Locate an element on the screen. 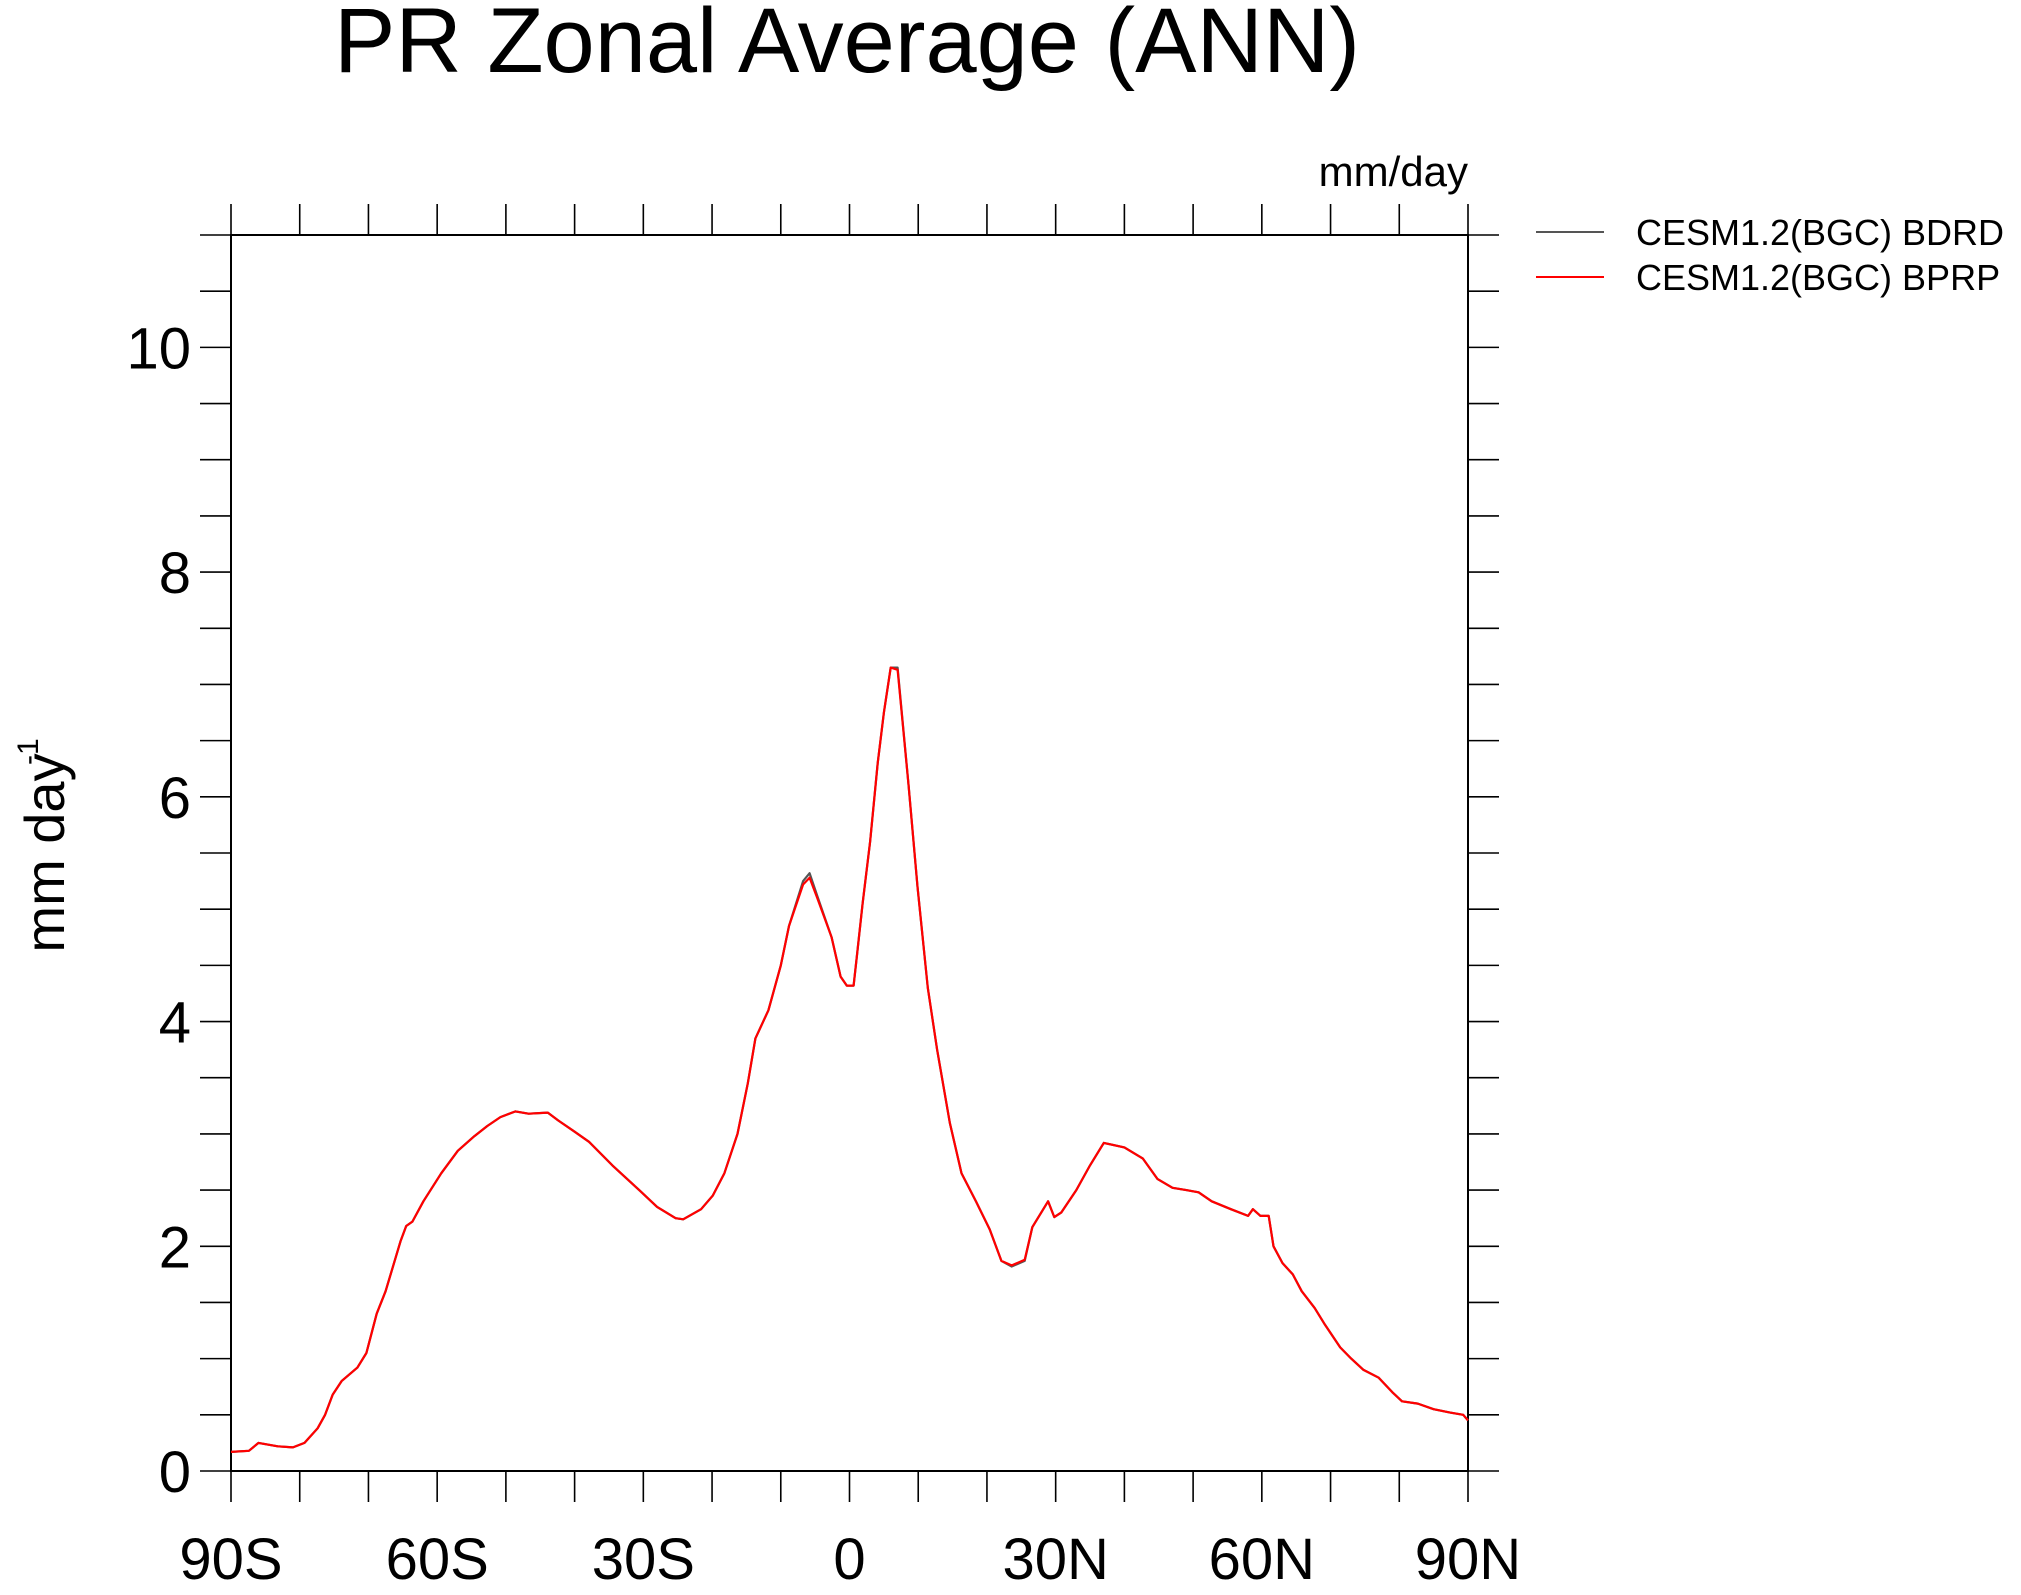  y-tick-label: 6 is located at coordinates (175, 798).